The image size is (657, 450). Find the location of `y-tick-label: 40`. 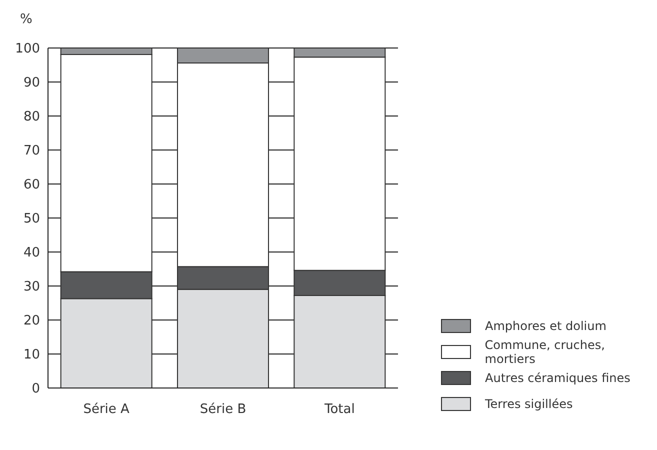

y-tick-label: 40 is located at coordinates (31, 253).